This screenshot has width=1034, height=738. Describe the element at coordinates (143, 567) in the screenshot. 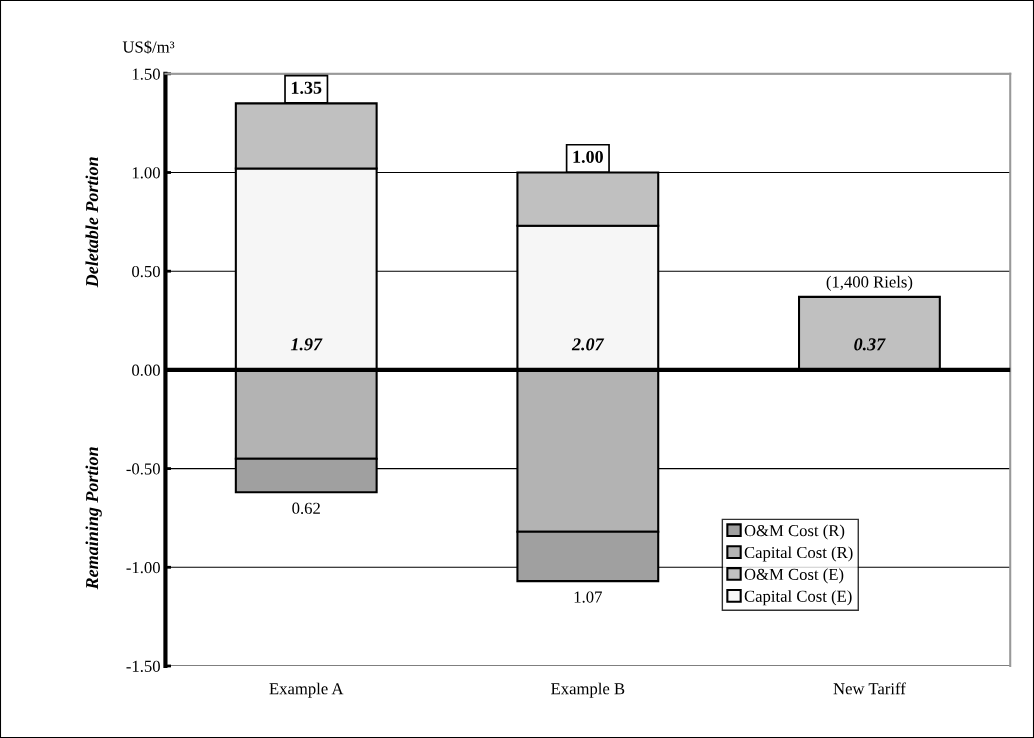

I see `y-tick-label: -1.00` at that location.